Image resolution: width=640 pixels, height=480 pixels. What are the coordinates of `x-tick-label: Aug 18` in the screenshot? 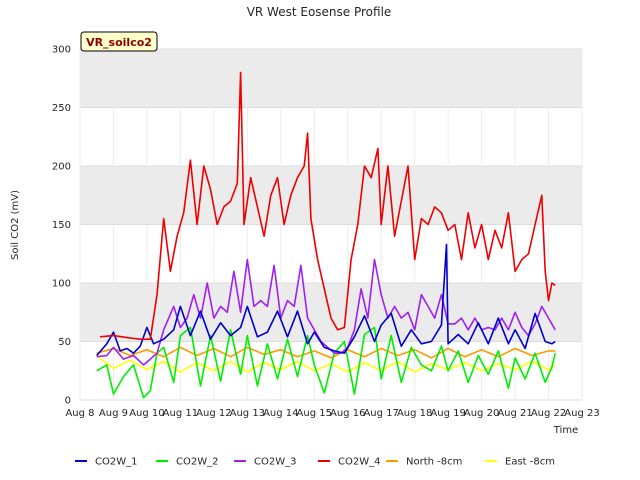 It's located at (414, 413).